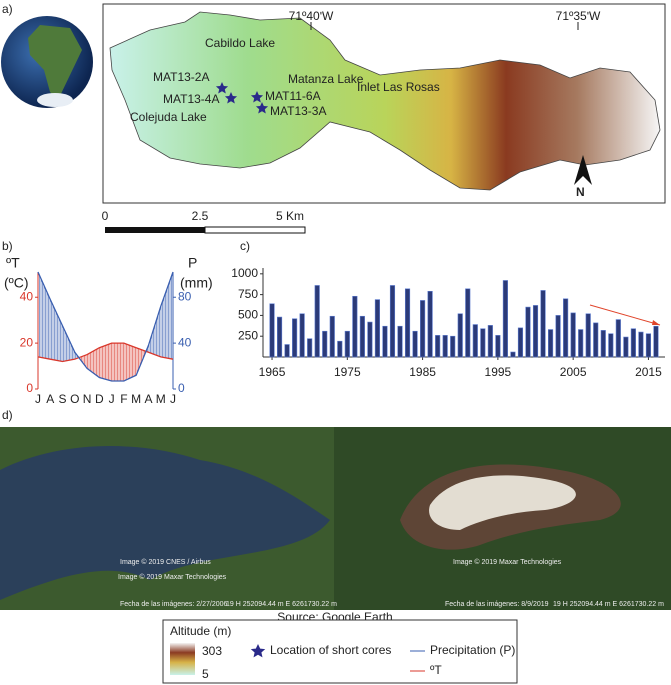  Describe the element at coordinates (502, 502) in the screenshot. I see `salt-flat` at that location.